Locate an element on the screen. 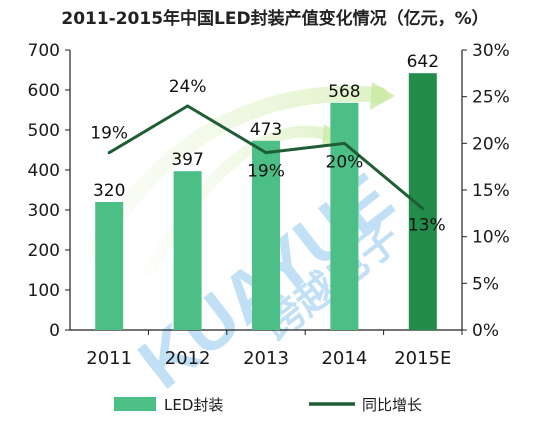 This screenshot has height=431, width=550. legend-label-bar: LED封装 is located at coordinates (193, 405).